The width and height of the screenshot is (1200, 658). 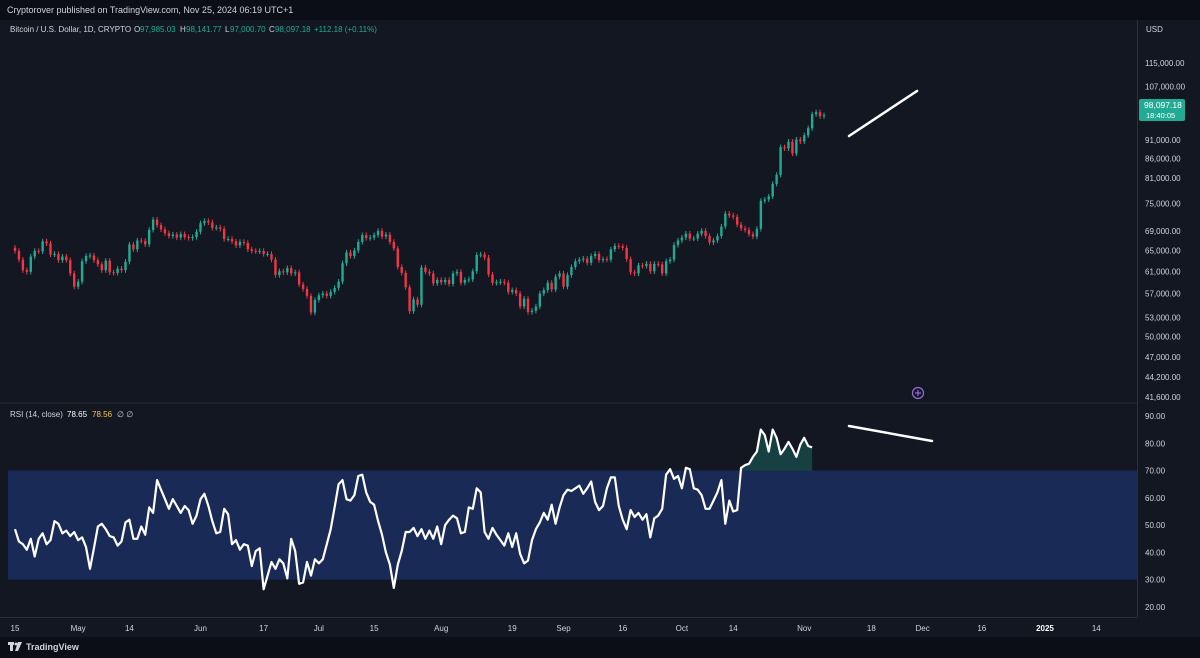 What do you see at coordinates (158, 29) in the screenshot?
I see `open-value: 97,985.03` at bounding box center [158, 29].